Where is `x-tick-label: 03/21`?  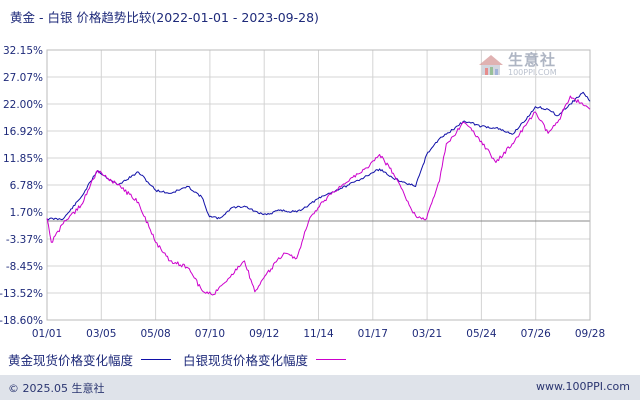
x-tick-label: 03/21 is located at coordinates (427, 334).